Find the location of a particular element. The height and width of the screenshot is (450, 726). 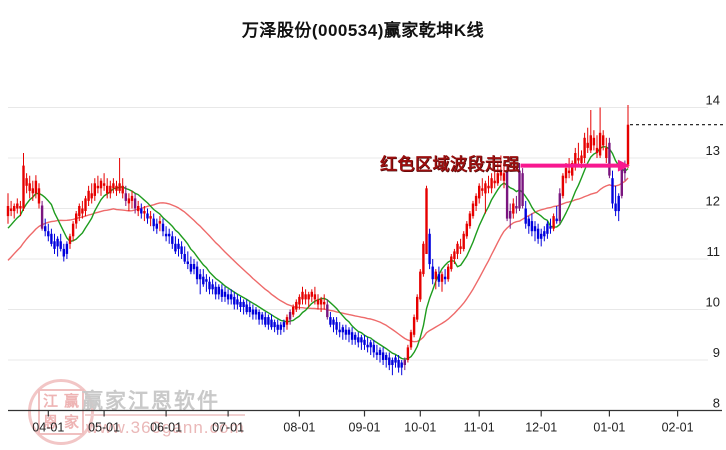

watermark-brand: 赢家江恩软件 is located at coordinates (151, 401).